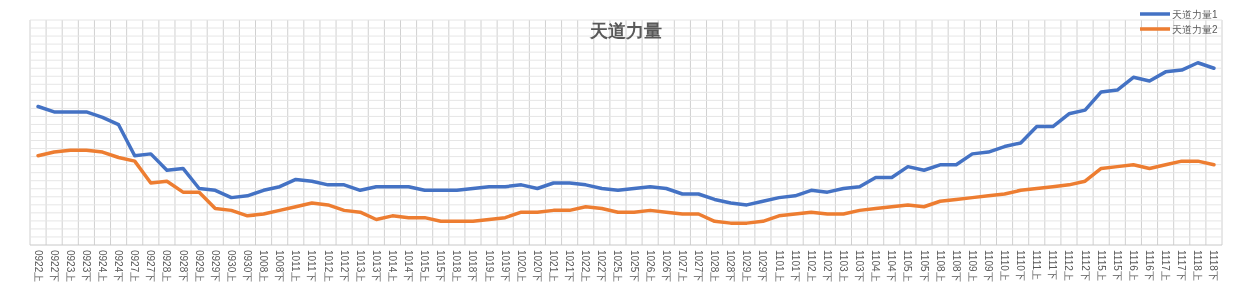 The width and height of the screenshot is (1250, 301). Describe the element at coordinates (183, 266) in the screenshot. I see `x-tick-label: 0928下` at that location.